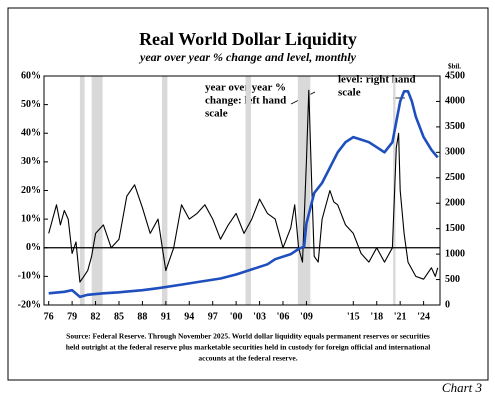  Describe the element at coordinates (72, 316) in the screenshot. I see `x-tick-label: 79` at that location.